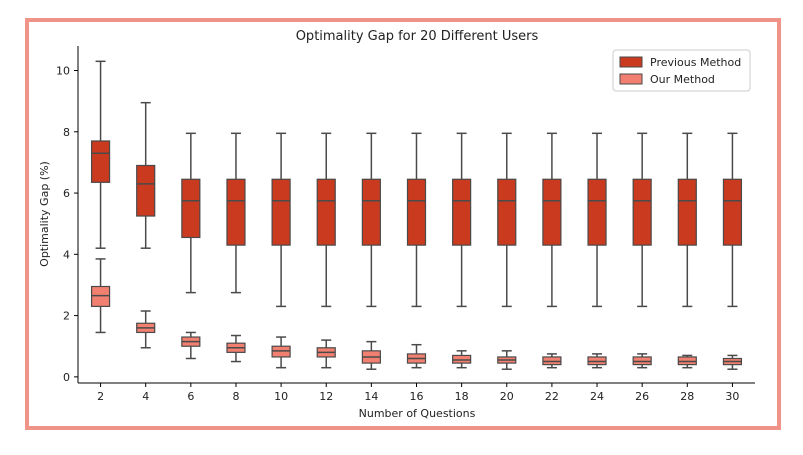  What do you see at coordinates (417, 413) in the screenshot?
I see `x-axis-label: Number of Questions` at bounding box center [417, 413].